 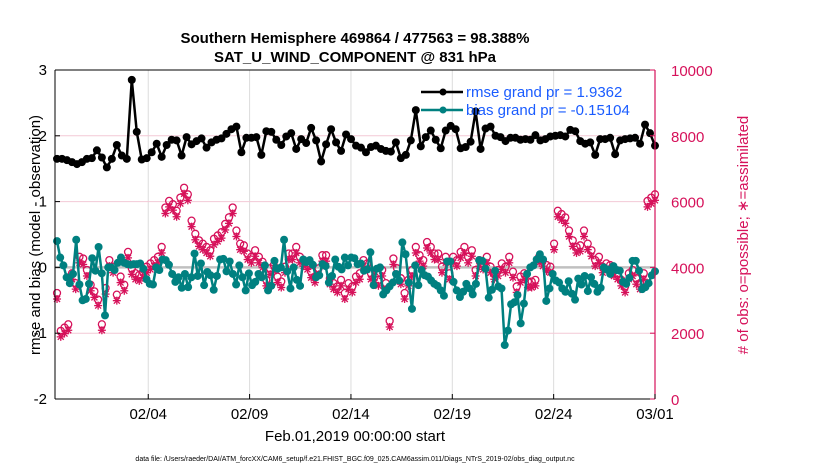 What do you see at coordinates (148, 414) in the screenshot?
I see `x-tick-label: 02/04` at bounding box center [148, 414].